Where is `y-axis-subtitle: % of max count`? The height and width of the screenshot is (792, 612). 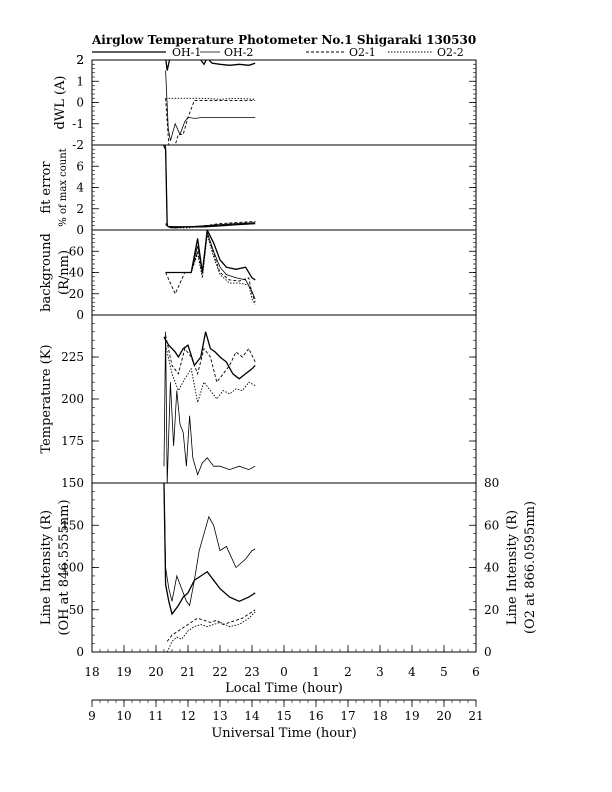
y-axis-subtitle: % of max count is located at coordinates (63, 187).